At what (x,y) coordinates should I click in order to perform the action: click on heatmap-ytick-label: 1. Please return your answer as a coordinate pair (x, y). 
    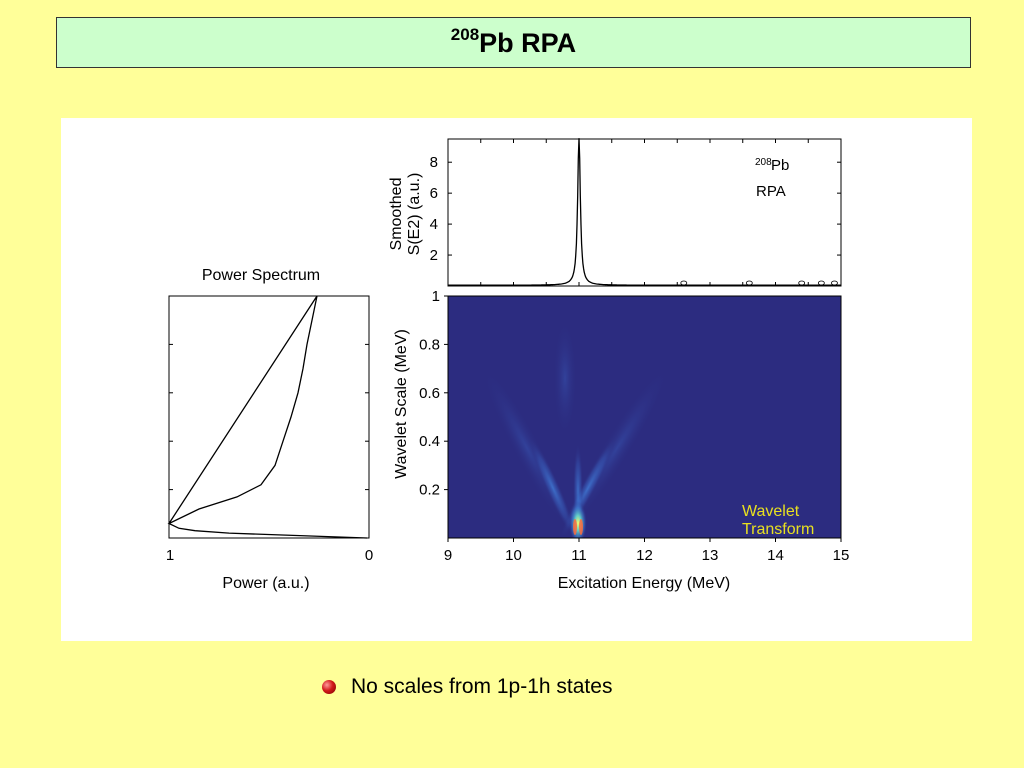
    Looking at the image, I should click on (436, 296).